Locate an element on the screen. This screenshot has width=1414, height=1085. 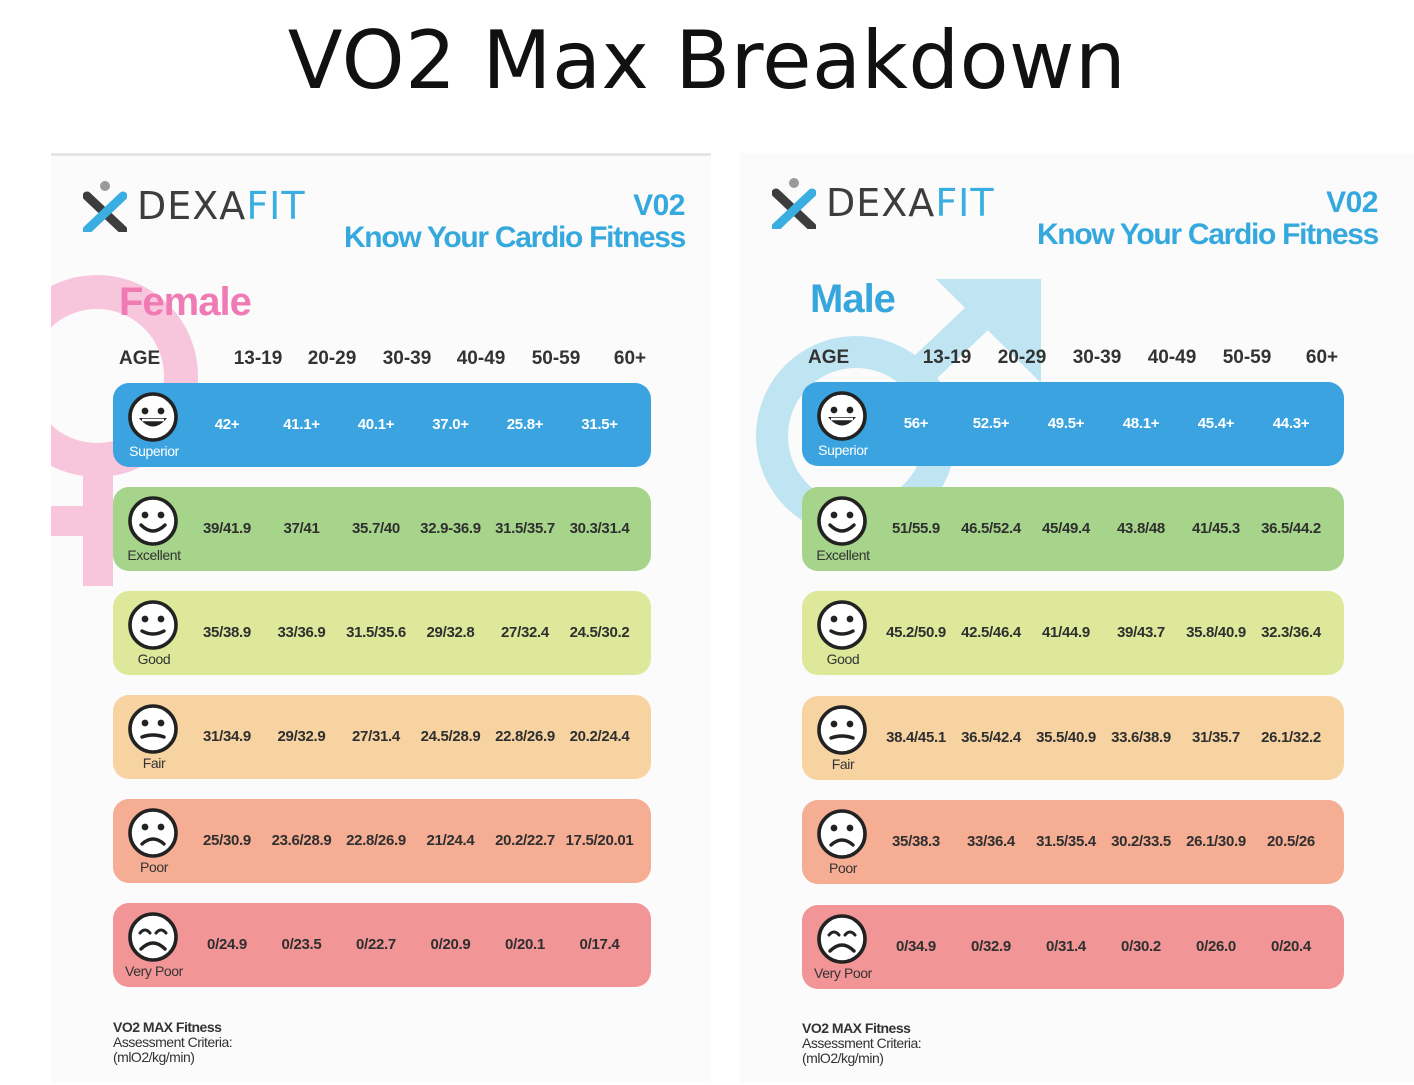
dexafit-logo: DEXAFIT is located at coordinates (883, 203).